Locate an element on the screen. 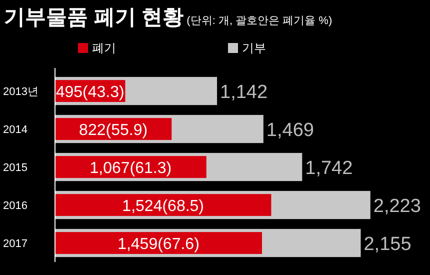  data-label: 1,142 is located at coordinates (244, 92).